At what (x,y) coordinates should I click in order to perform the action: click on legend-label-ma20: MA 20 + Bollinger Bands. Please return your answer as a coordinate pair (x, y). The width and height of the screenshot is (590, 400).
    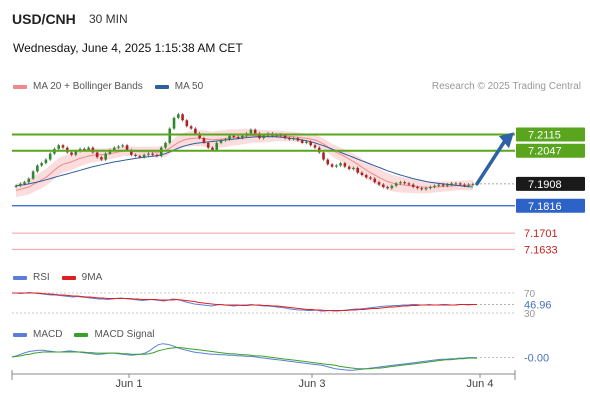
    Looking at the image, I should click on (88, 86).